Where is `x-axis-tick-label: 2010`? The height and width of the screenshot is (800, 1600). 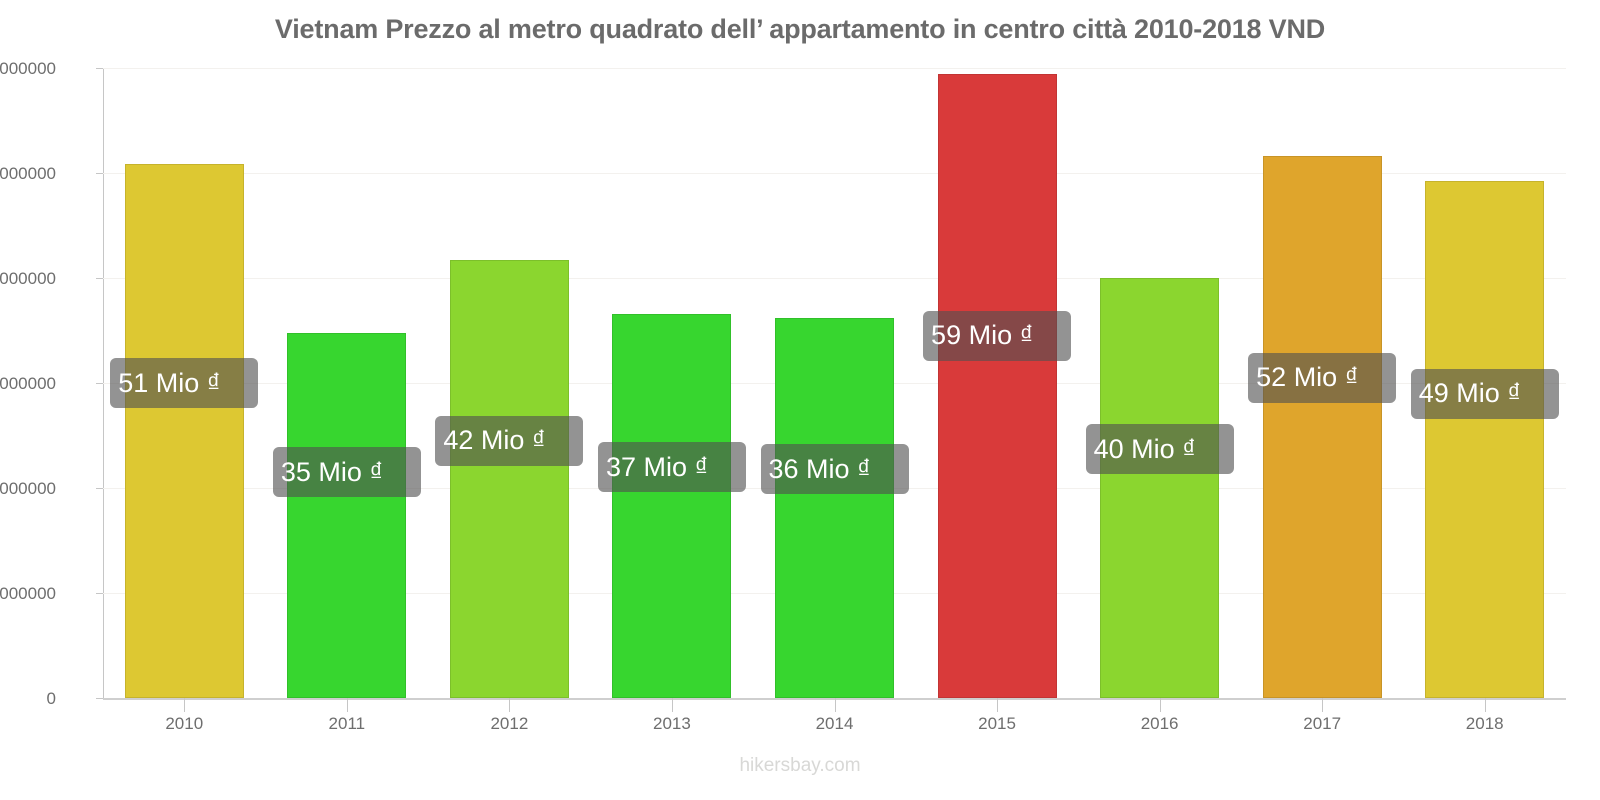 x-axis-tick-label: 2010 is located at coordinates (184, 723).